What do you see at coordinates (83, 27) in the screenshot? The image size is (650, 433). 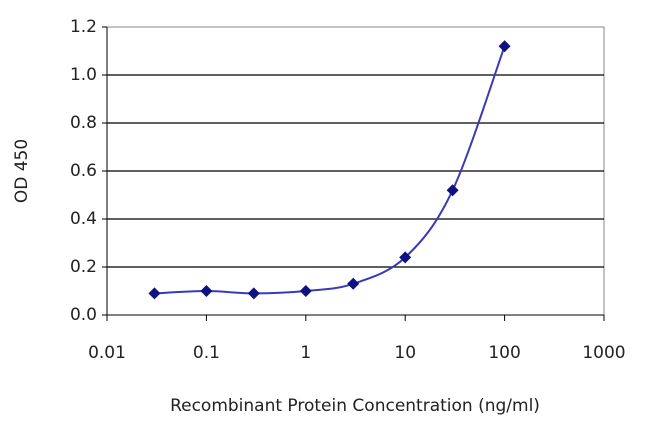 I see `y-tick-label: 1.2` at bounding box center [83, 27].